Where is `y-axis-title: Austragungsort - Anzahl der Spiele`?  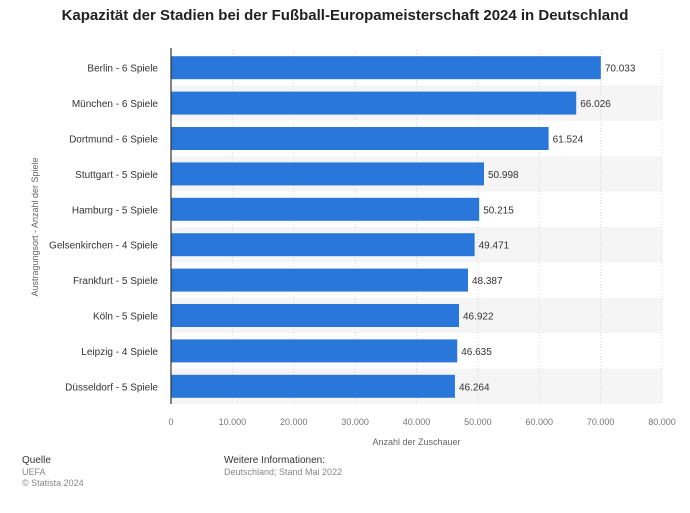
y-axis-title: Austragungsort - Anzahl der Spiele is located at coordinates (35, 226).